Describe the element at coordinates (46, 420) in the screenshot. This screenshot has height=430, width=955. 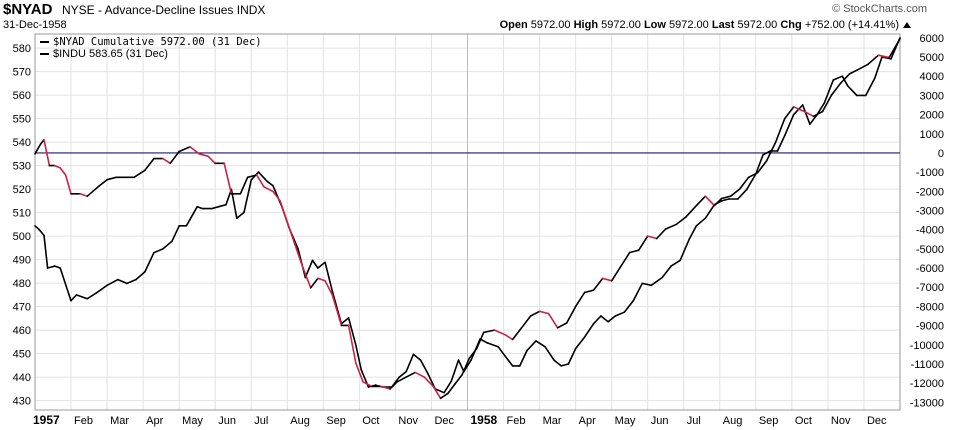
I see `x-tick-label: 1957` at that location.